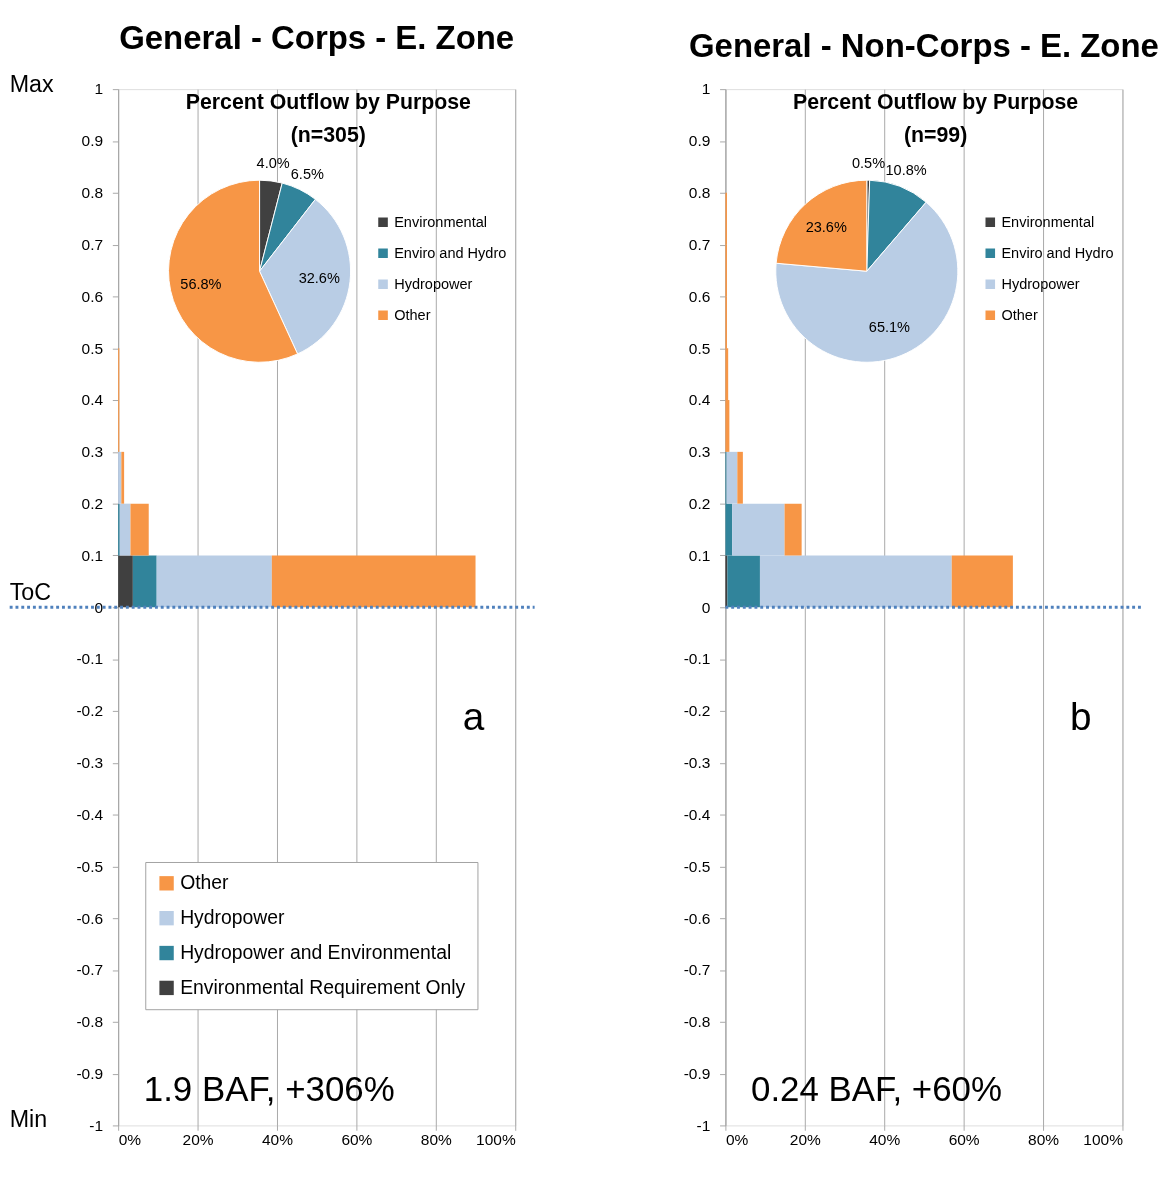 Image resolution: width=1168 pixels, height=1192 pixels. What do you see at coordinates (316, 951) in the screenshot?
I see `legend-label: Hydropower and Environmental` at bounding box center [316, 951].